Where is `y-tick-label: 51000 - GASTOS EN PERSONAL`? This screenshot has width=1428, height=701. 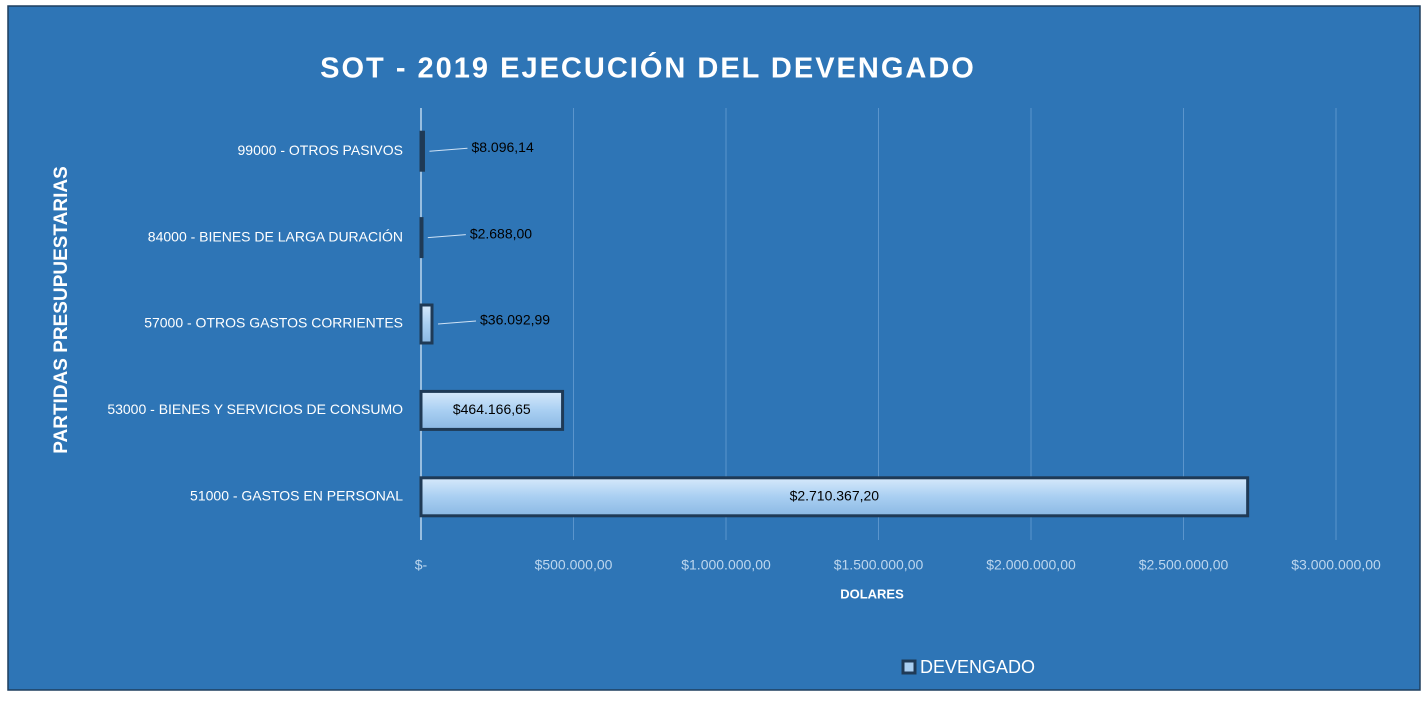 y-tick-label: 51000 - GASTOS EN PERSONAL is located at coordinates (296, 496).